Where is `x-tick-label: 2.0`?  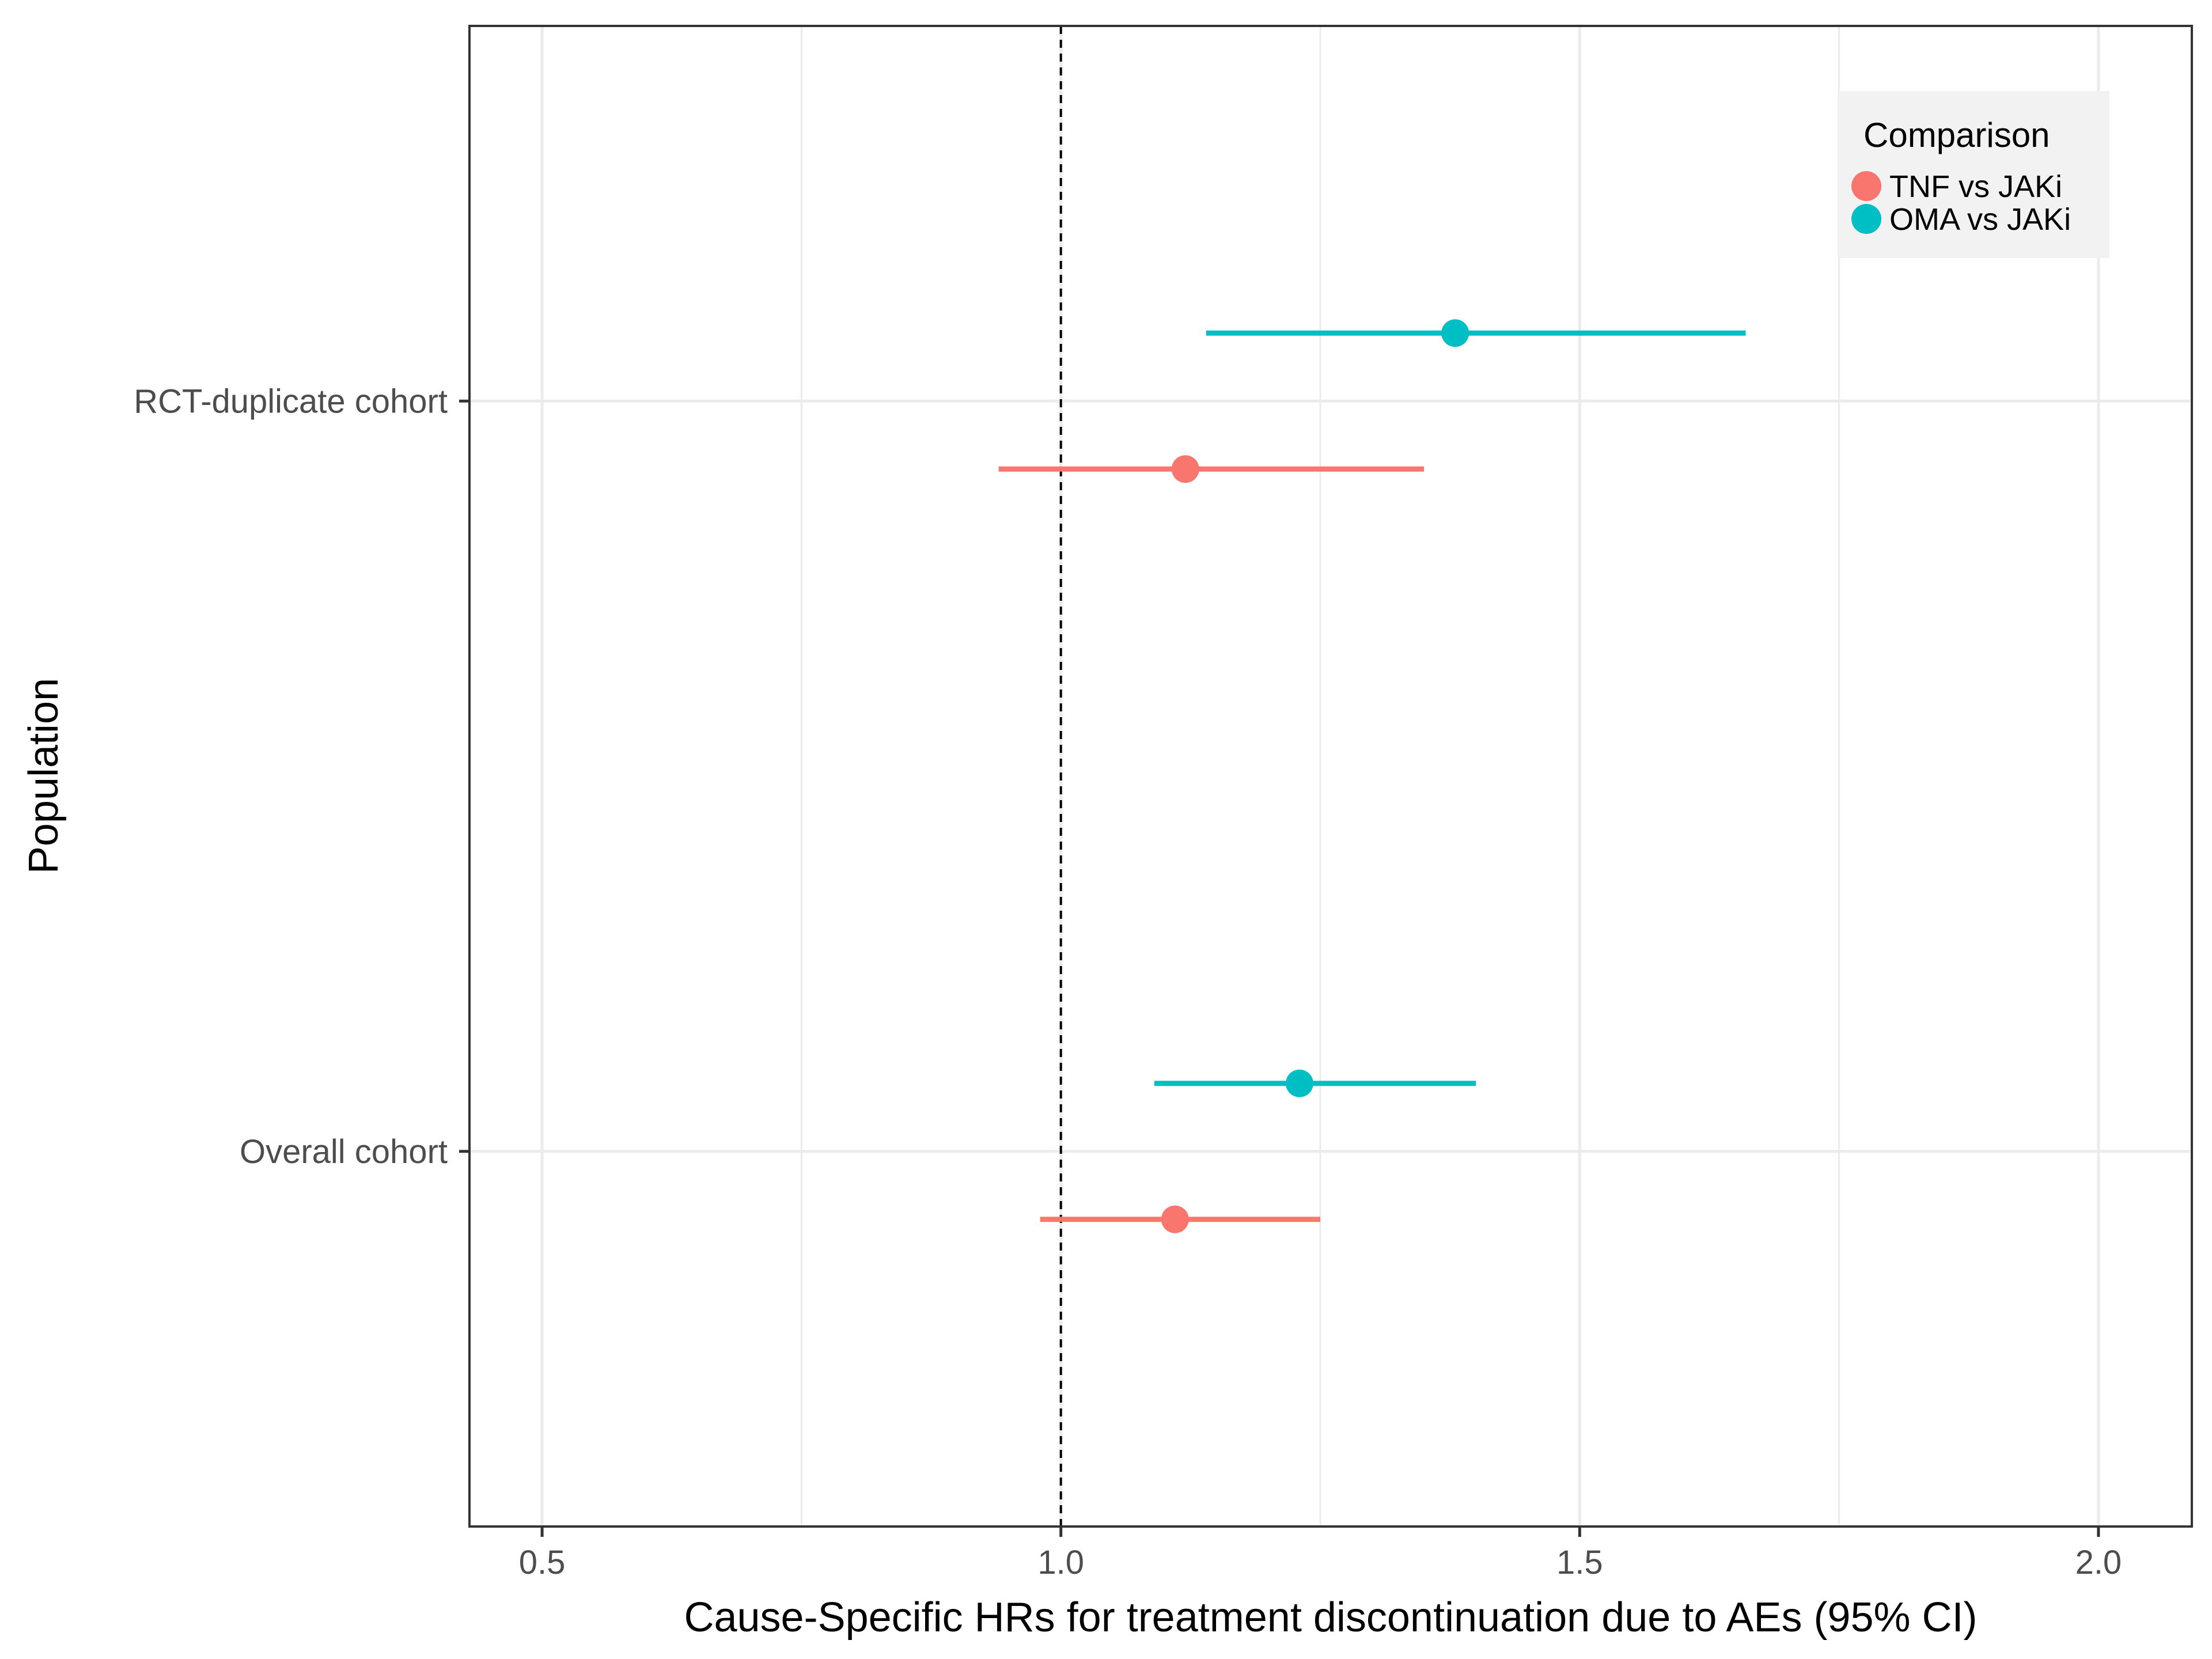
x-tick-label: 2.0 is located at coordinates (2098, 1562).